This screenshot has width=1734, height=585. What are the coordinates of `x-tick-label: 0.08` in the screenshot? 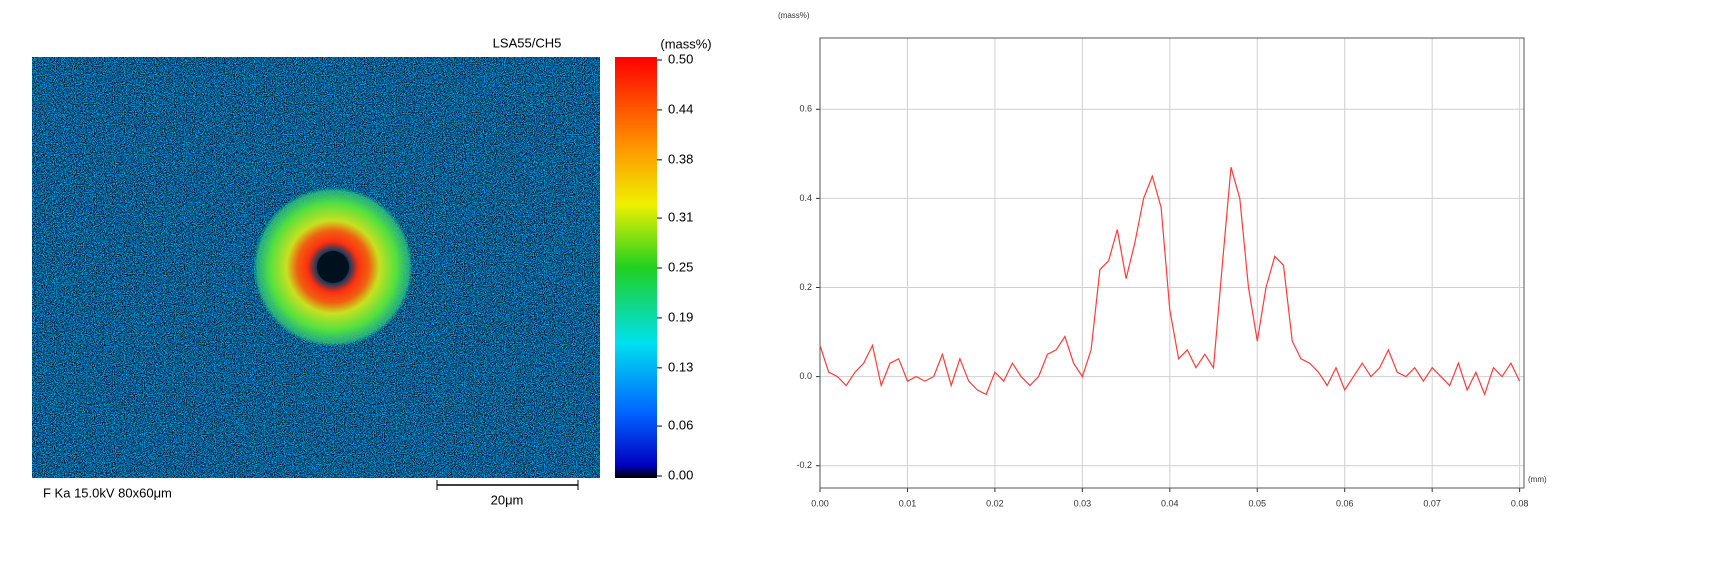 It's located at (1520, 503).